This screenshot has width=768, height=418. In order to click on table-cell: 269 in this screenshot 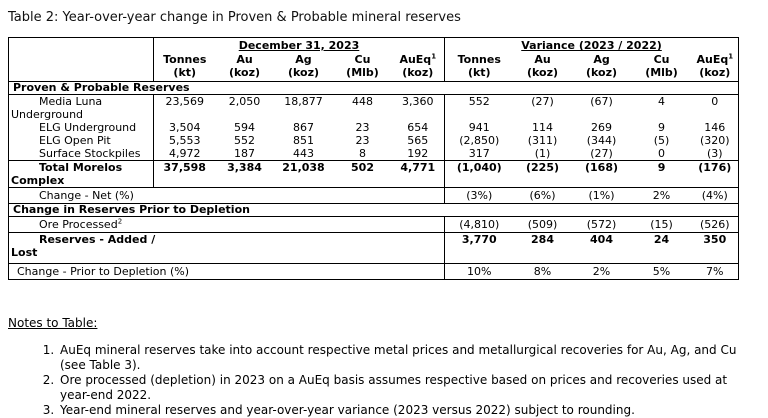, I will do `click(602, 127)`.